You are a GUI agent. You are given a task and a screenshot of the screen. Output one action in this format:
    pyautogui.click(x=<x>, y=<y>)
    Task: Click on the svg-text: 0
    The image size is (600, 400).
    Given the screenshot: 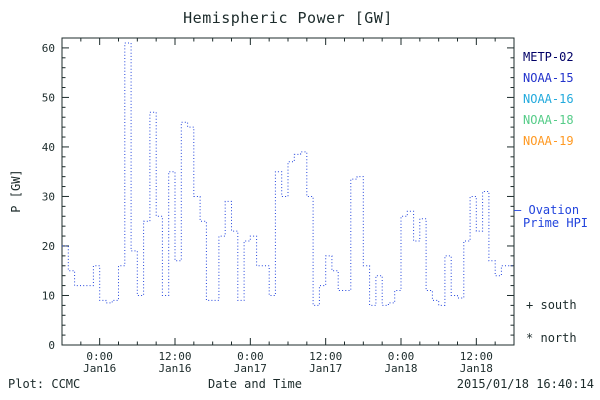 What is the action you would take?
    pyautogui.click(x=51, y=345)
    